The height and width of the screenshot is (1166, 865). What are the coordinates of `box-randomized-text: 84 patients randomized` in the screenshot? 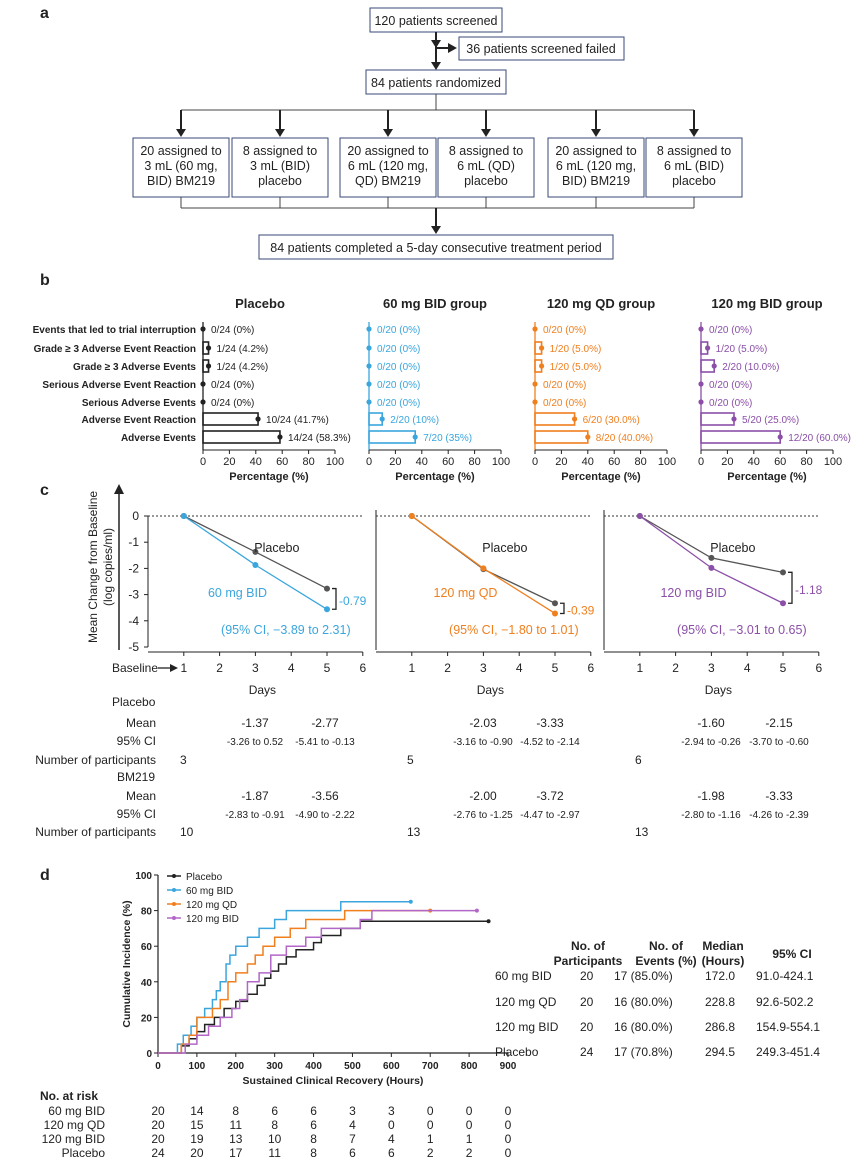 It's located at (436, 83).